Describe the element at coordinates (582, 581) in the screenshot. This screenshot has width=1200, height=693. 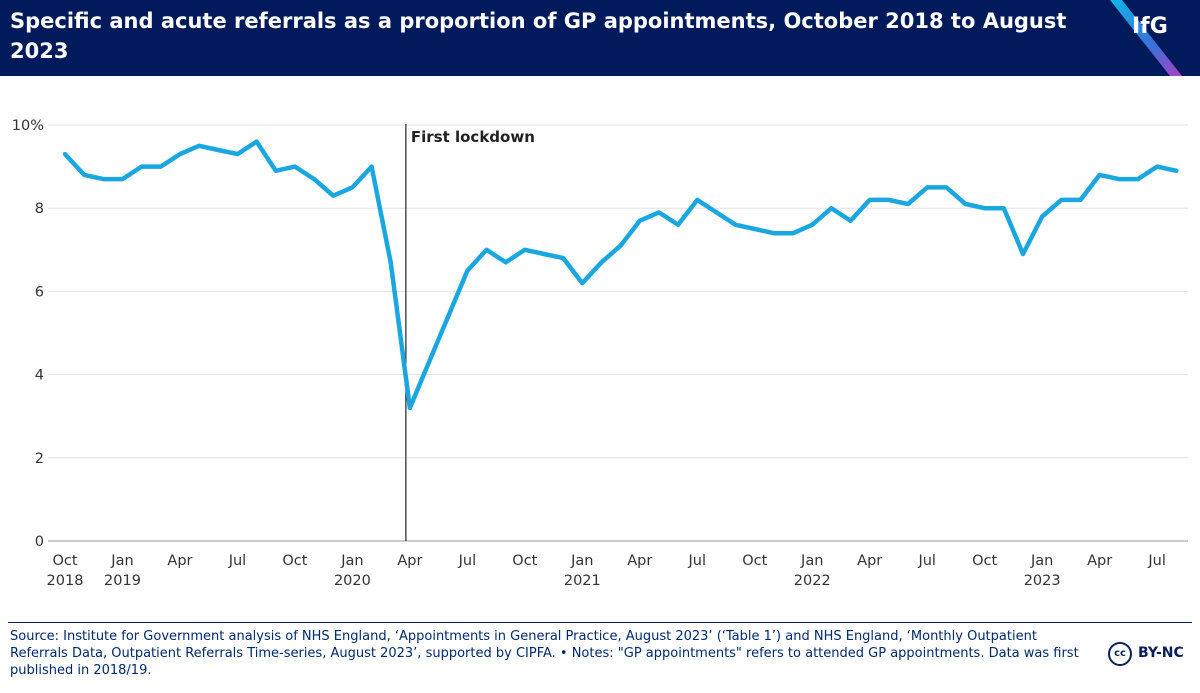
I see `x-tick-year-label: 2021` at that location.